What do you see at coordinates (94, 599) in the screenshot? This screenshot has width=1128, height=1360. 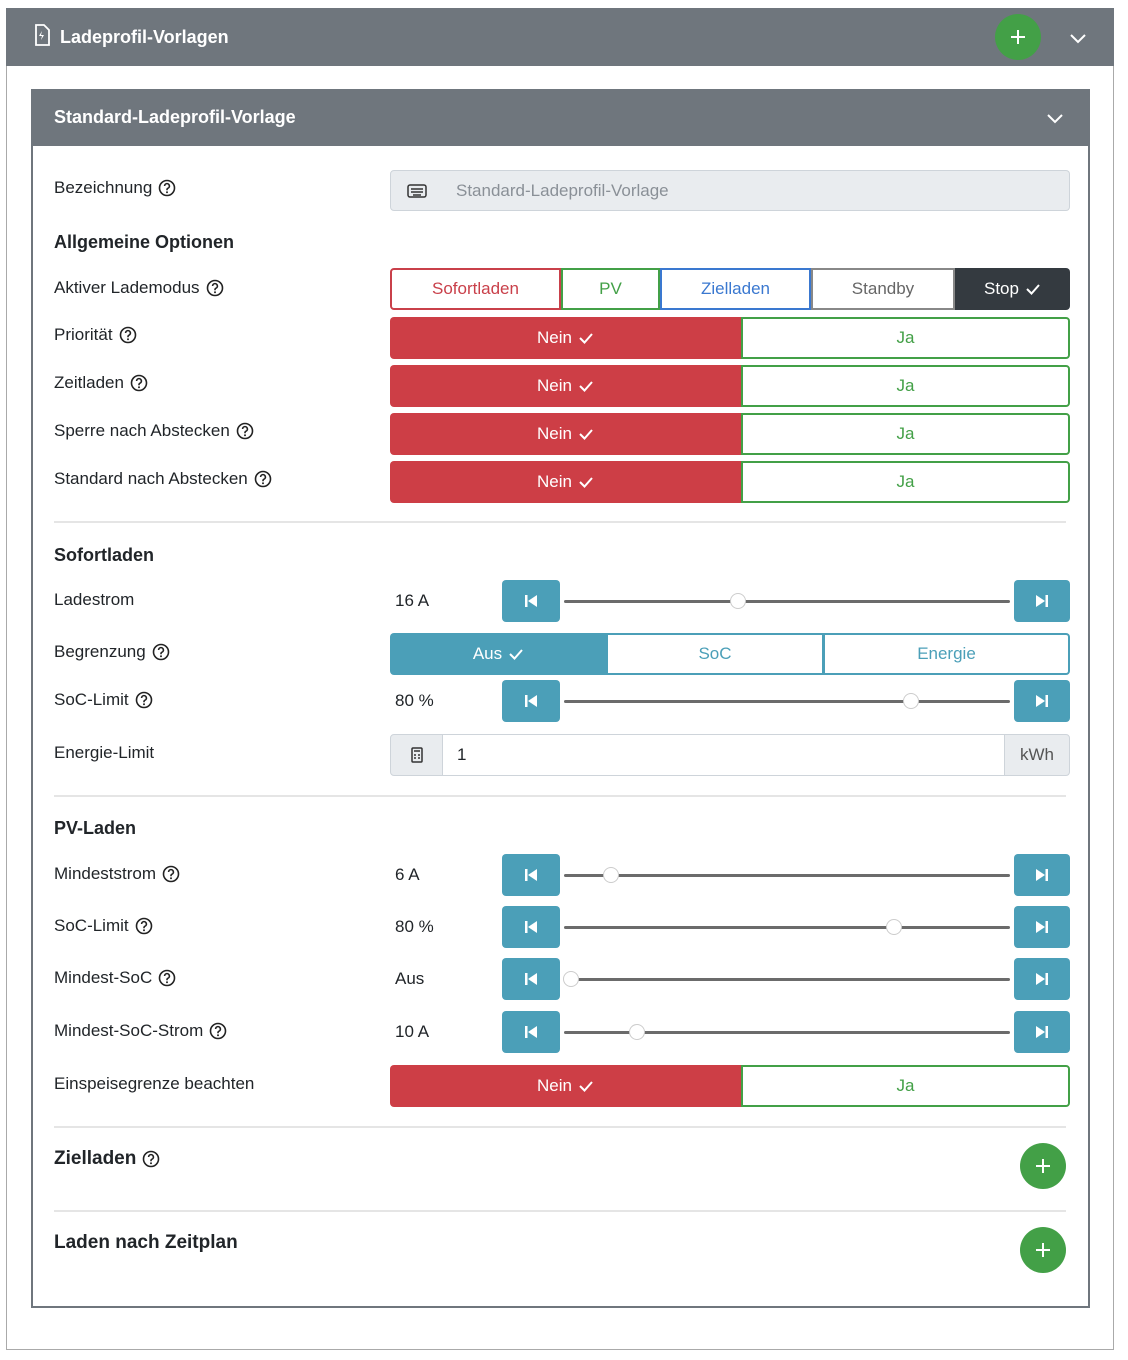 I see `label-text: Ladestrom` at bounding box center [94, 599].